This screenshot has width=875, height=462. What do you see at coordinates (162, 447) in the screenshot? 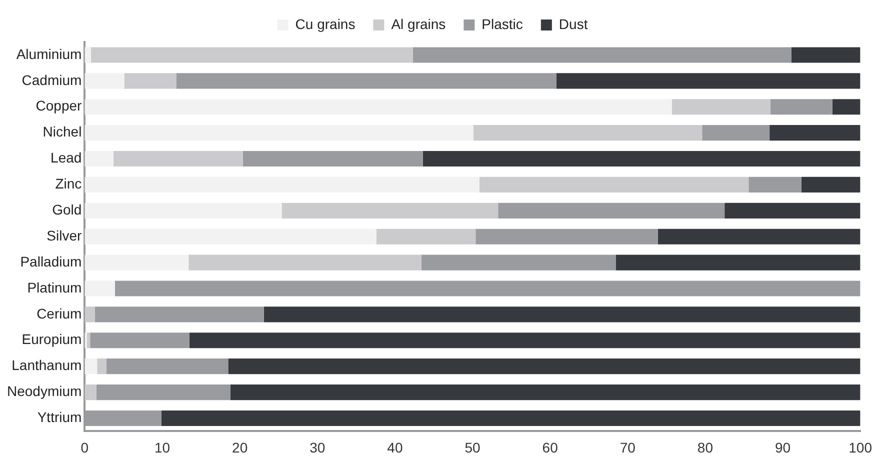
I see `x-tick-label: 10` at bounding box center [162, 447].